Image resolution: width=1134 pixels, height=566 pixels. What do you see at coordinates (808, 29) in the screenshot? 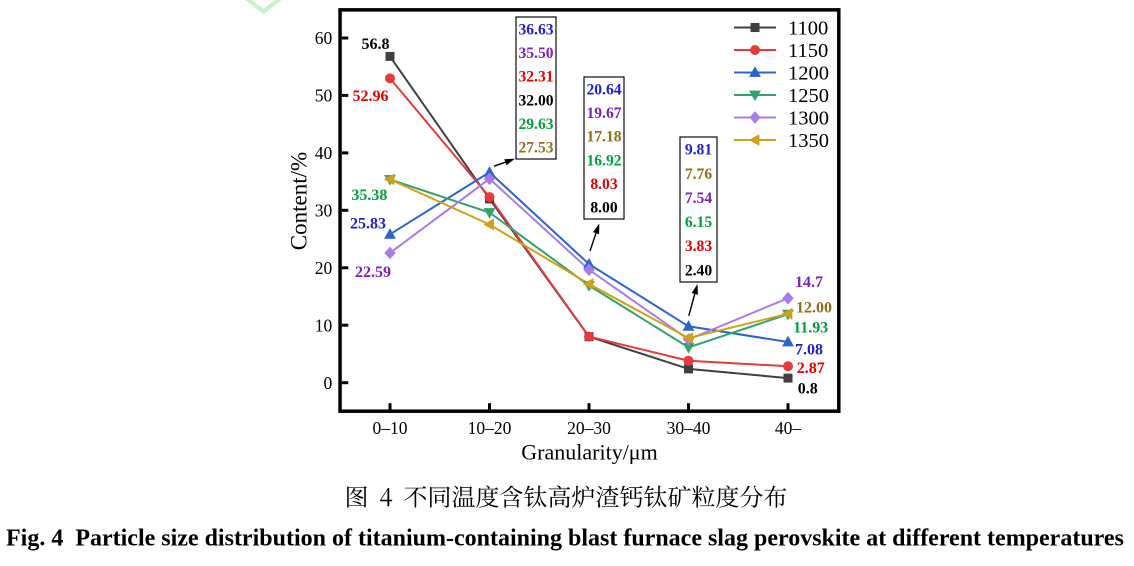
I see `svg-text: 1100` at bounding box center [808, 29].